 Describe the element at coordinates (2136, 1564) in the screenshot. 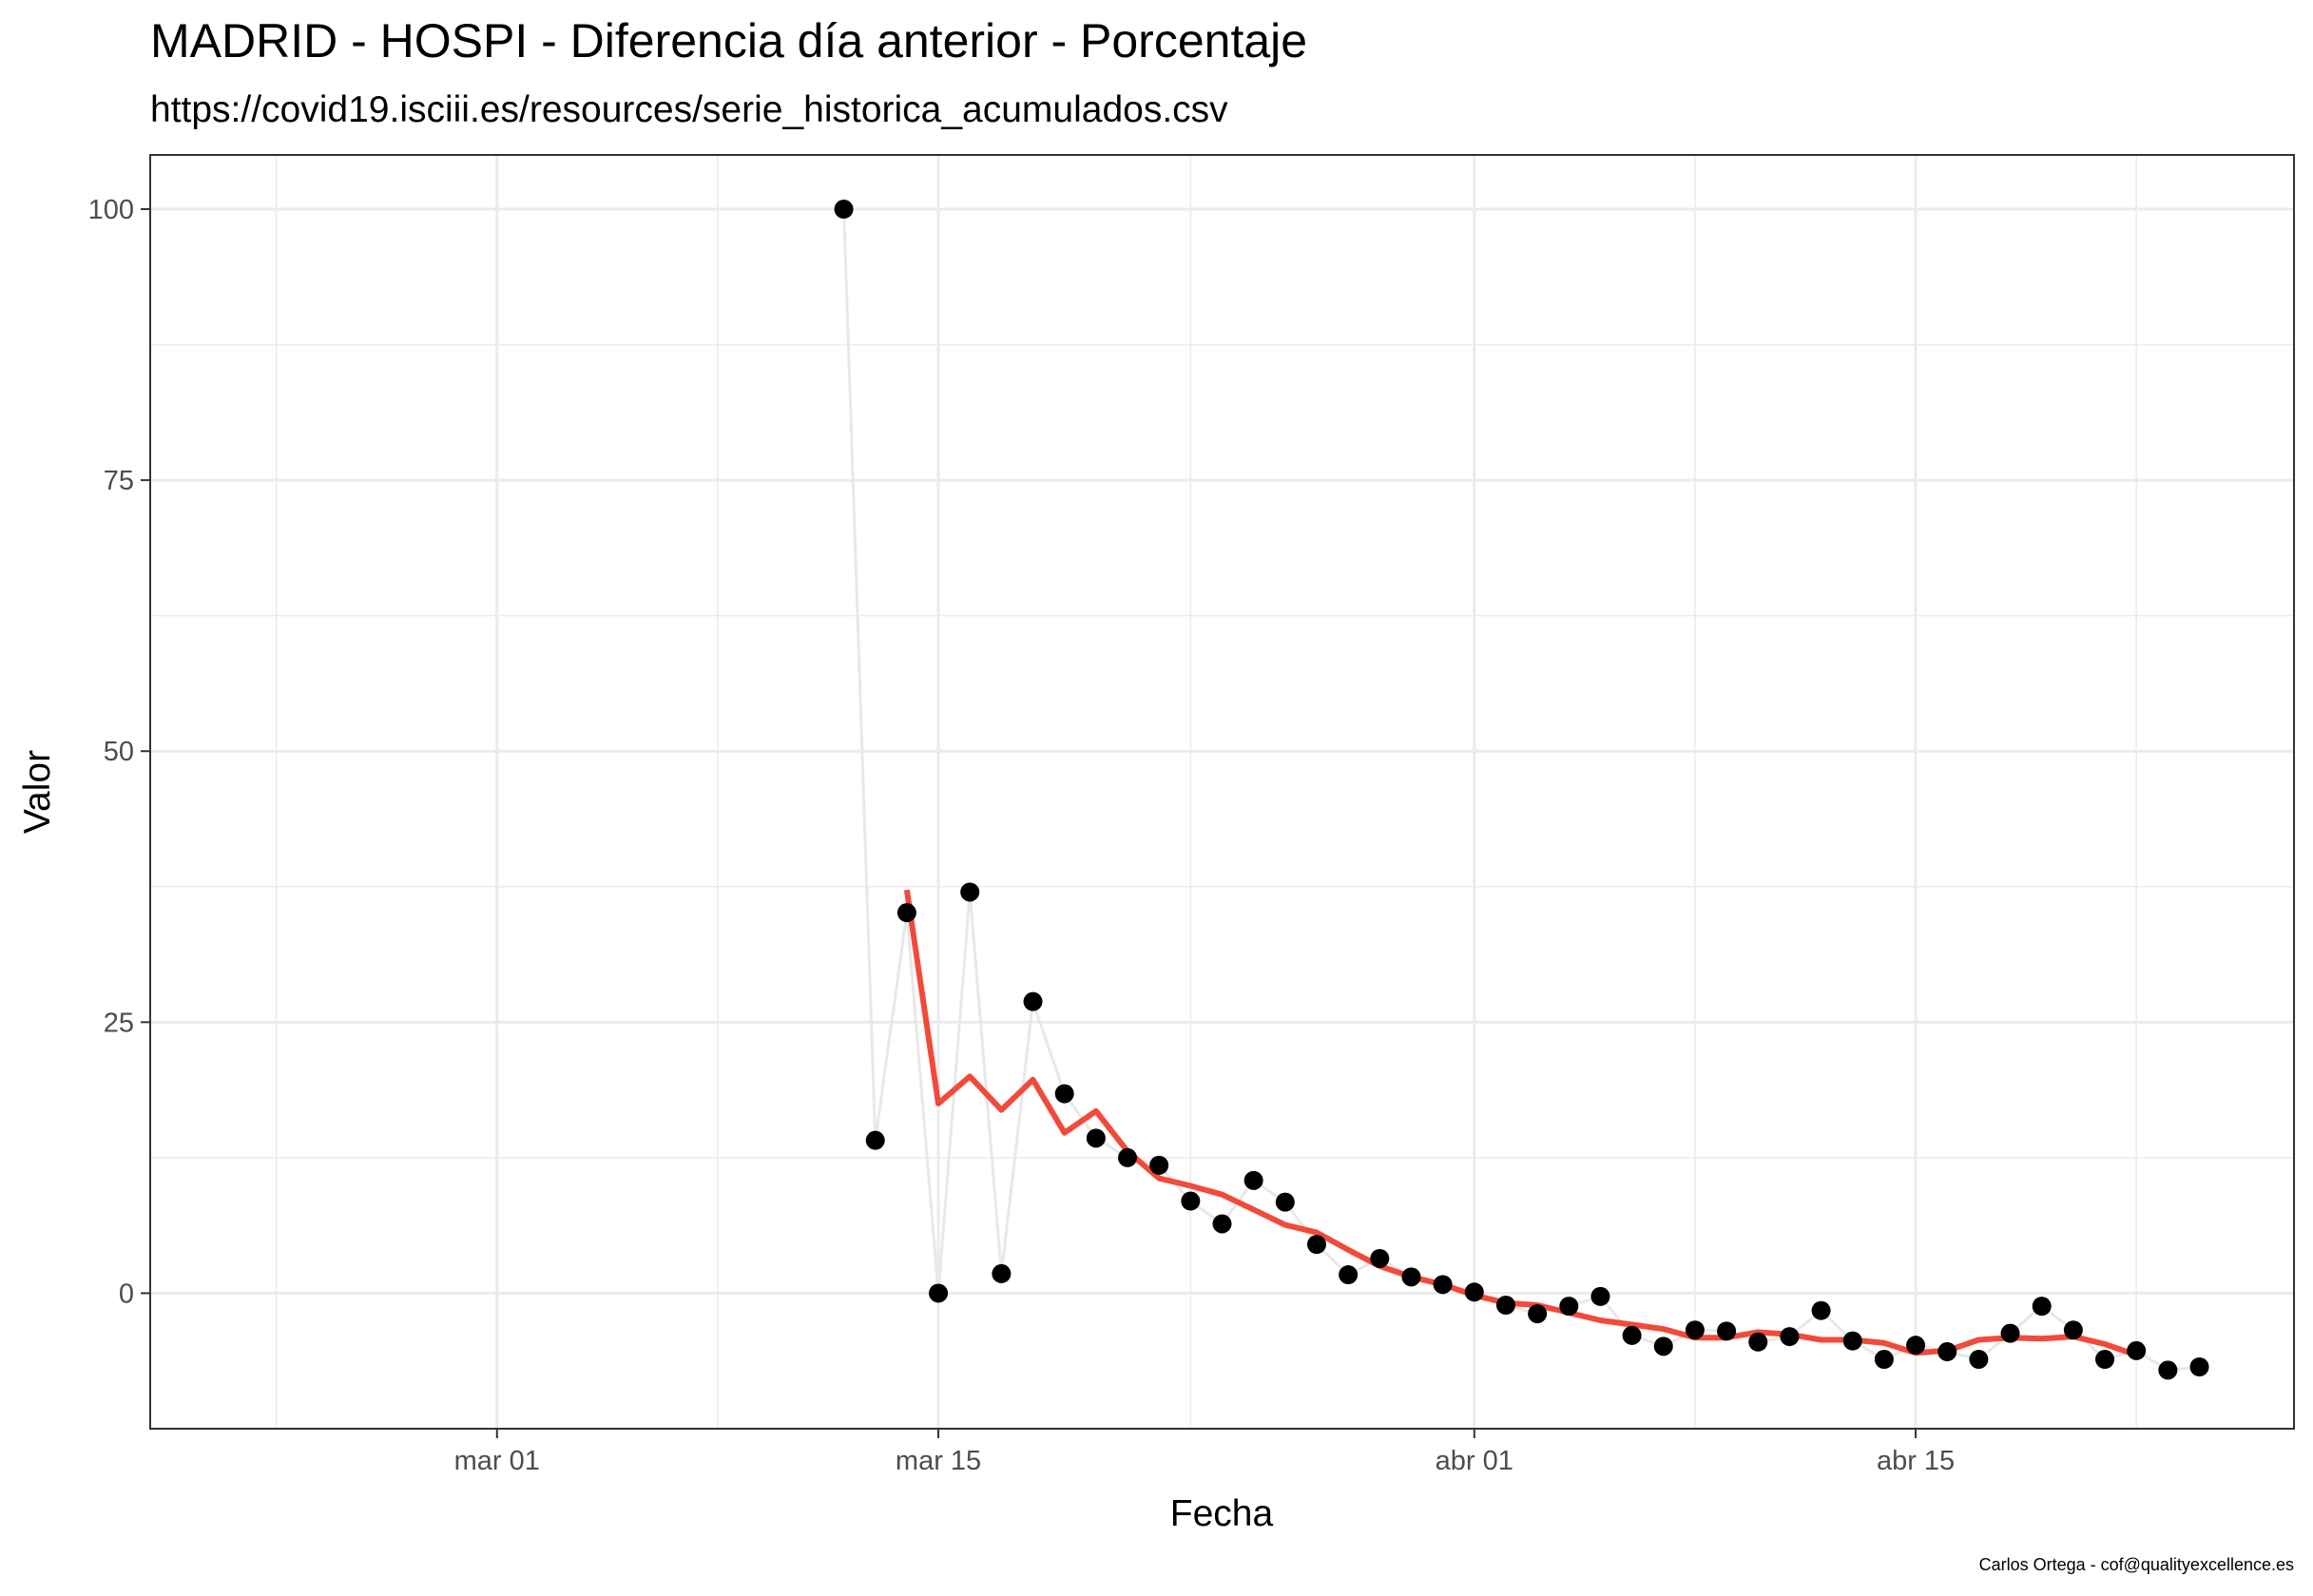

I see `chart-caption: Carlos Ortega - cof@qualityexcellence.es` at that location.